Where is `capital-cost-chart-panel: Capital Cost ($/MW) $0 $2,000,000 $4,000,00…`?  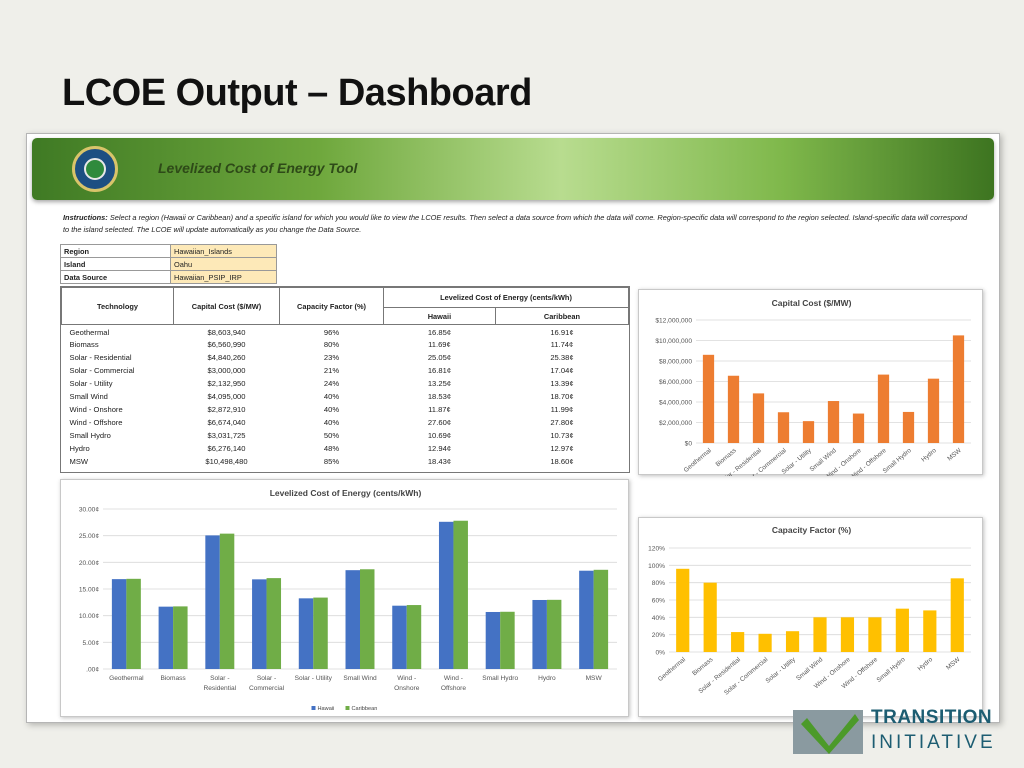
capital-cost-chart-panel: Capital Cost ($/MW) $0 $2,000,000 $4,000,00… is located at coordinates (810, 388).